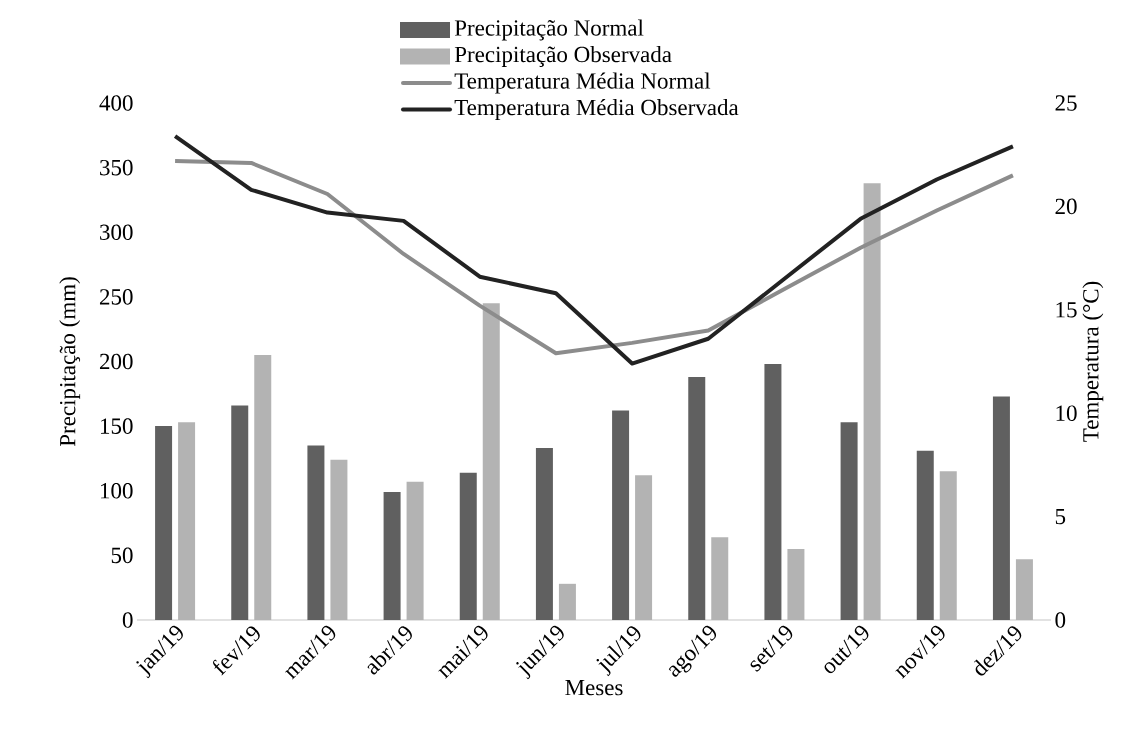  Describe the element at coordinates (116, 297) in the screenshot. I see `y-tick-label: 250` at that location.